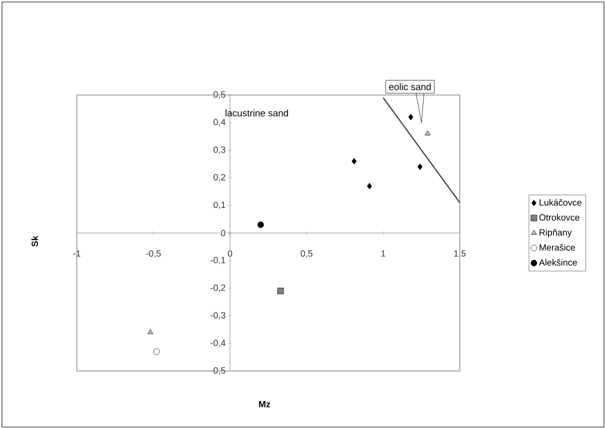 This screenshot has height=428, width=605. What do you see at coordinates (153, 254) in the screenshot?
I see `x-tick-label: -0,5` at bounding box center [153, 254].